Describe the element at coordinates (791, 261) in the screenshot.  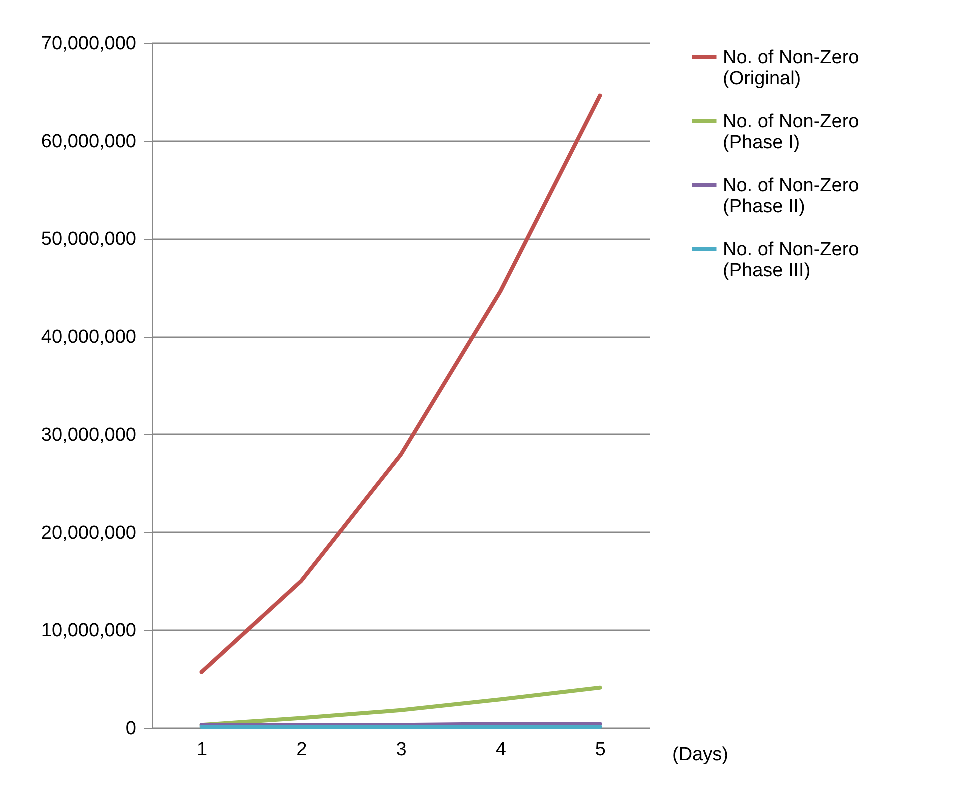
I see `legend-label: No. of Non-Zero (Phase III)` at that location.